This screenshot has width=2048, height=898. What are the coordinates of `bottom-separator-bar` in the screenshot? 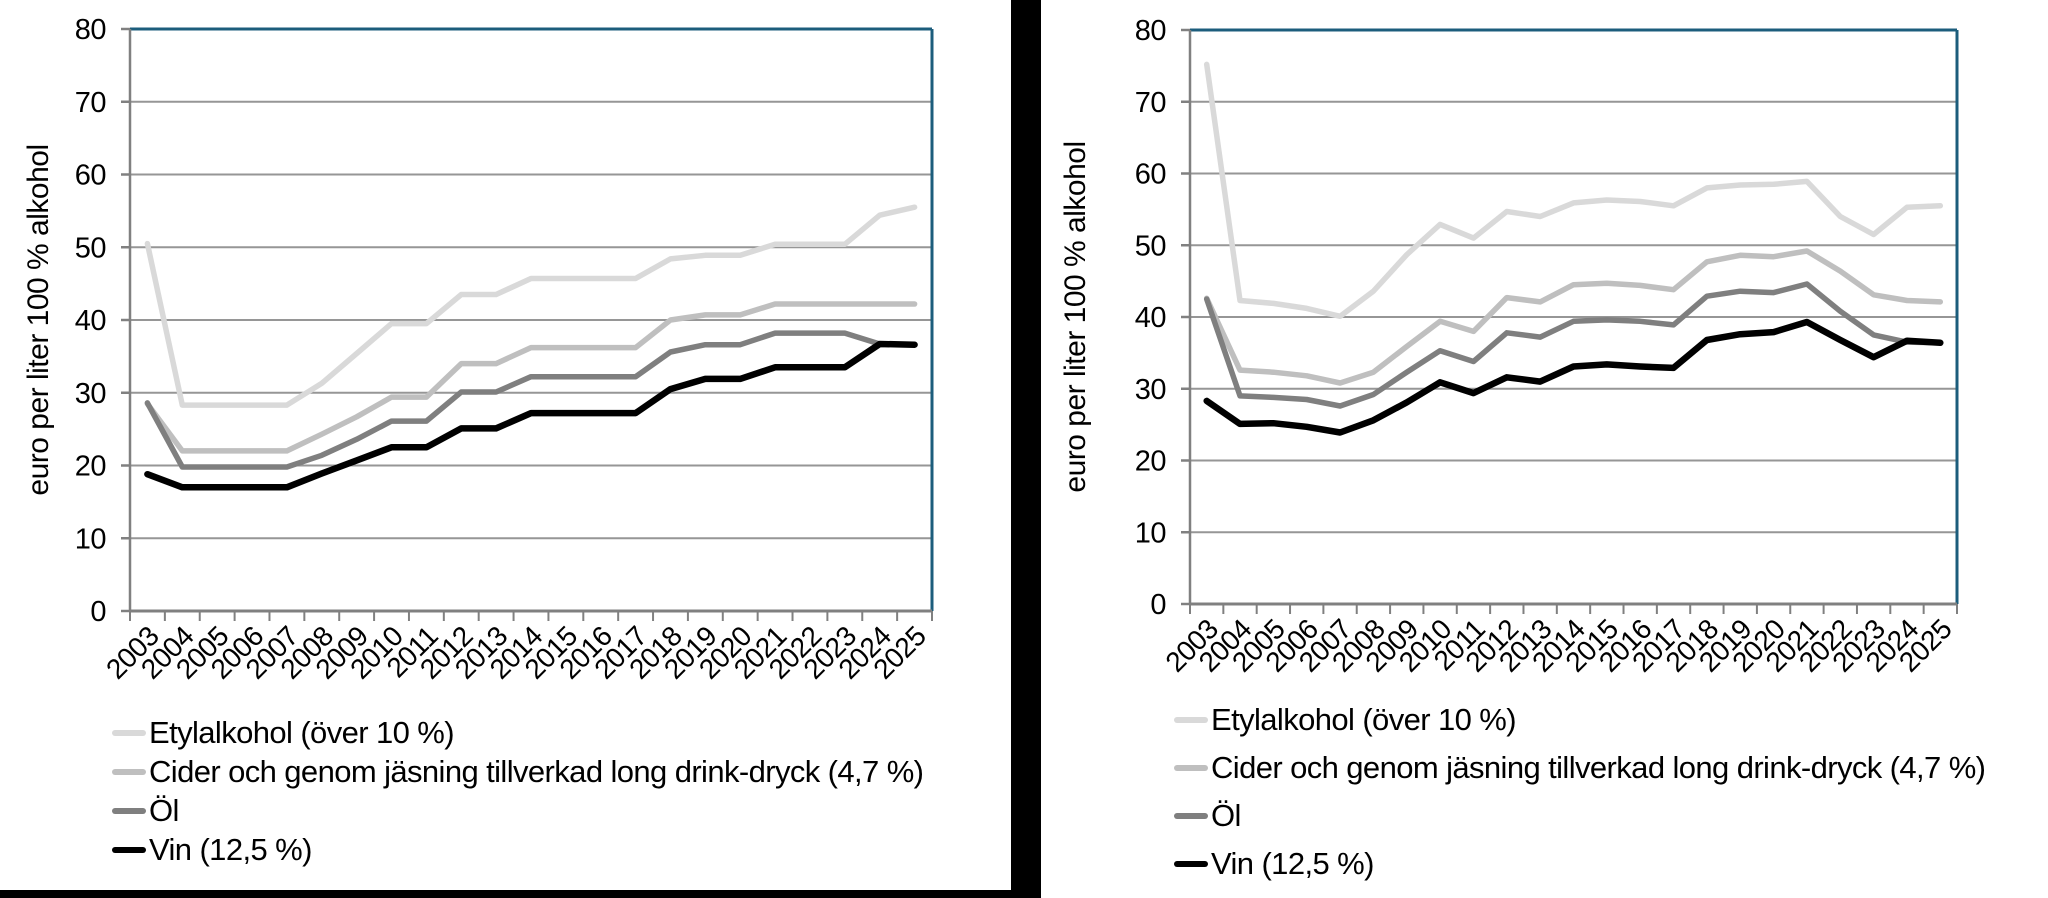 It's located at (520, 894).